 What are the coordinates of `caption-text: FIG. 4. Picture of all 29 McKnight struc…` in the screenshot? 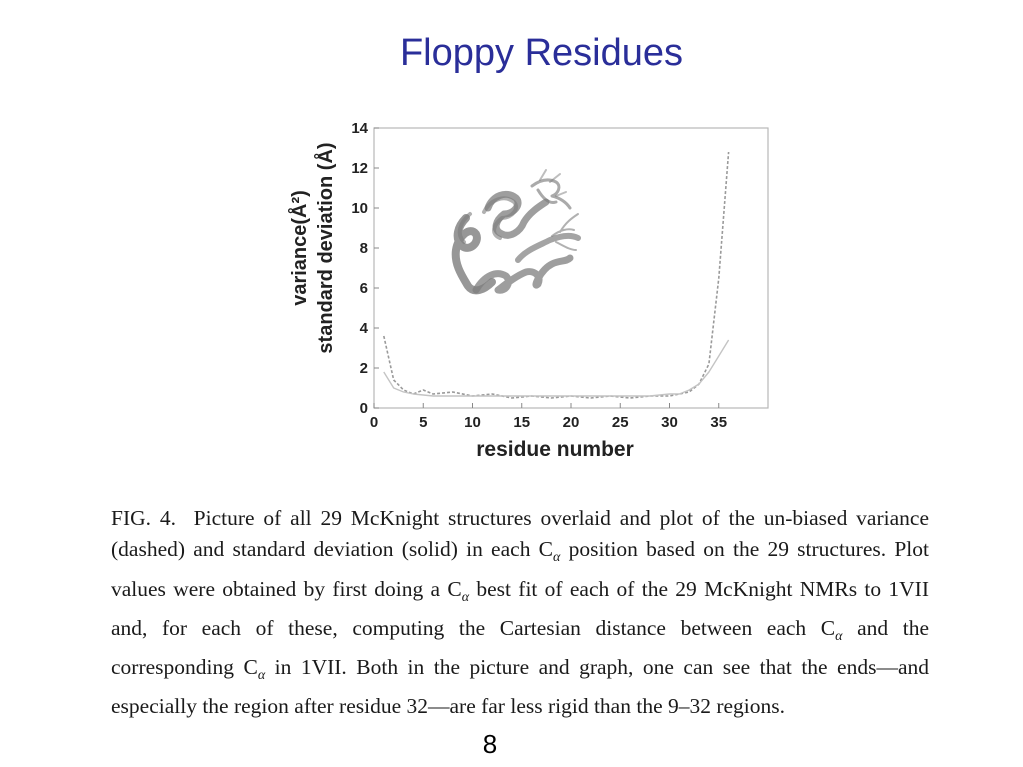 It's located at (520, 534).